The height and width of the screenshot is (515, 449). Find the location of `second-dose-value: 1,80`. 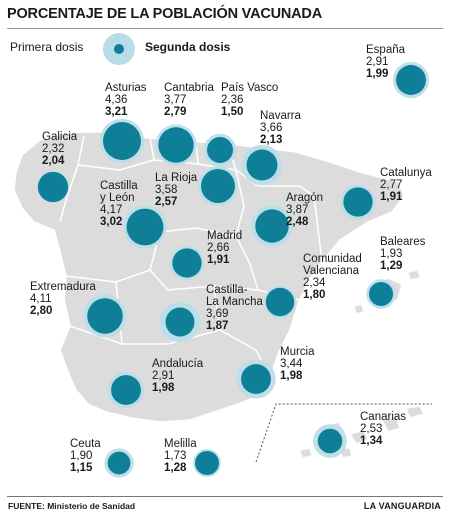

second-dose-value: 1,80 is located at coordinates (314, 295).